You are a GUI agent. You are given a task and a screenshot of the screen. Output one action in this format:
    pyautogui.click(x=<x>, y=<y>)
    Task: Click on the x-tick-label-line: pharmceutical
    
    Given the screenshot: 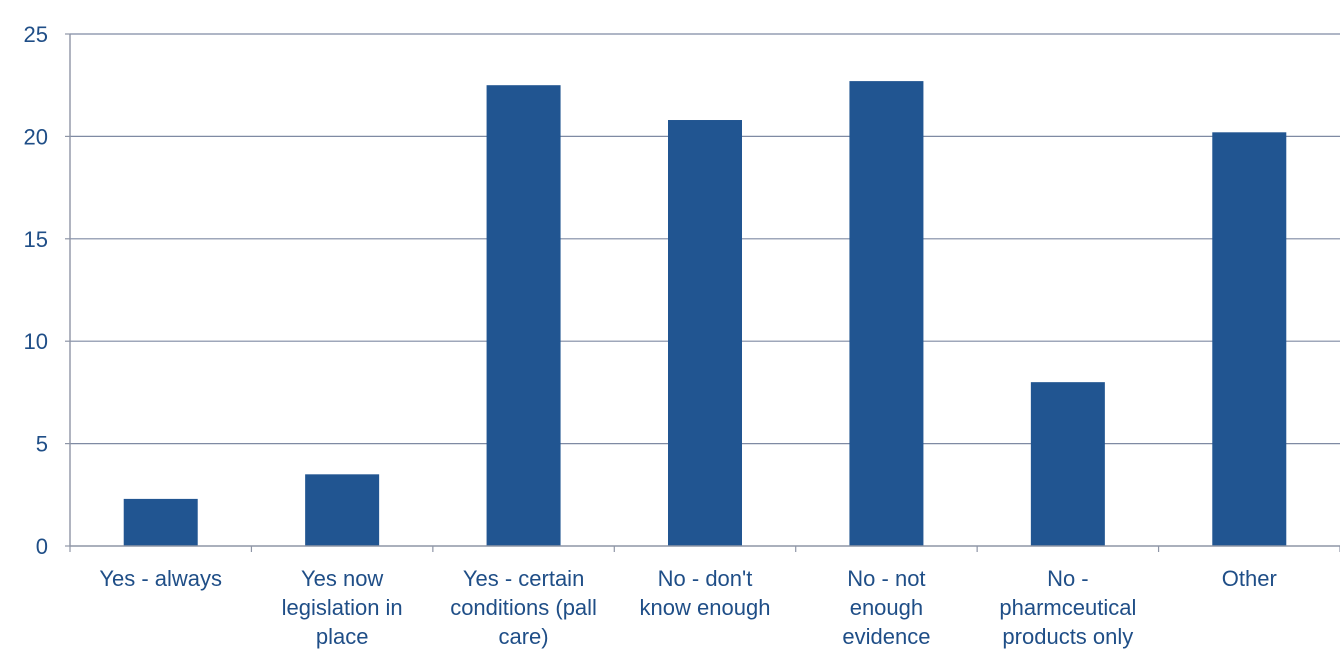 What is the action you would take?
    pyautogui.click(x=1067, y=607)
    